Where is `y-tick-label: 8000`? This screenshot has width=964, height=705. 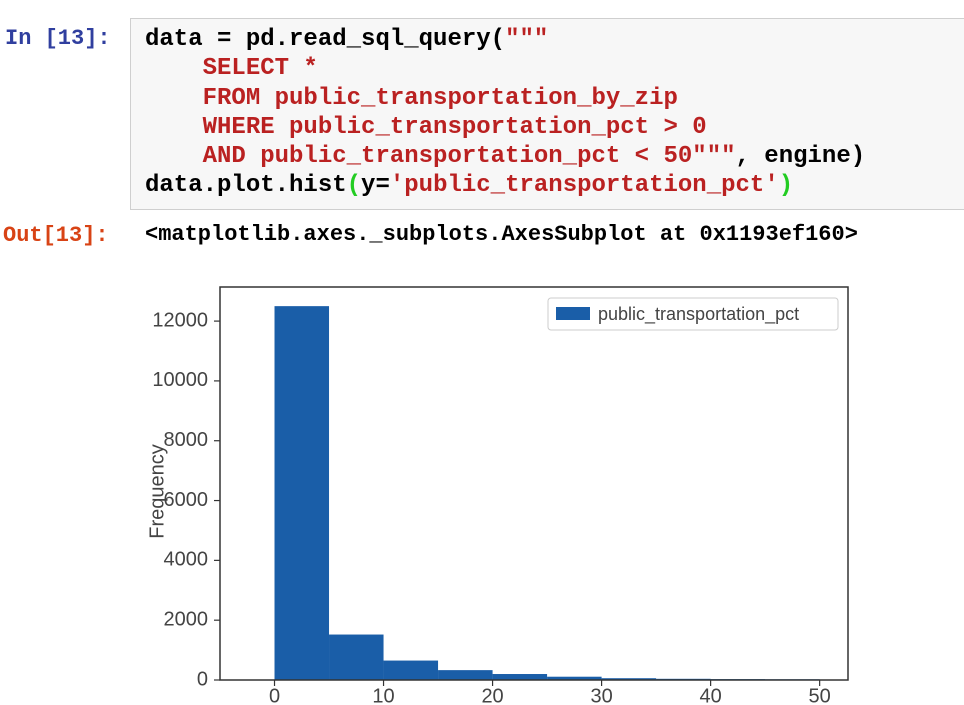
y-tick-label: 8000 is located at coordinates (186, 440).